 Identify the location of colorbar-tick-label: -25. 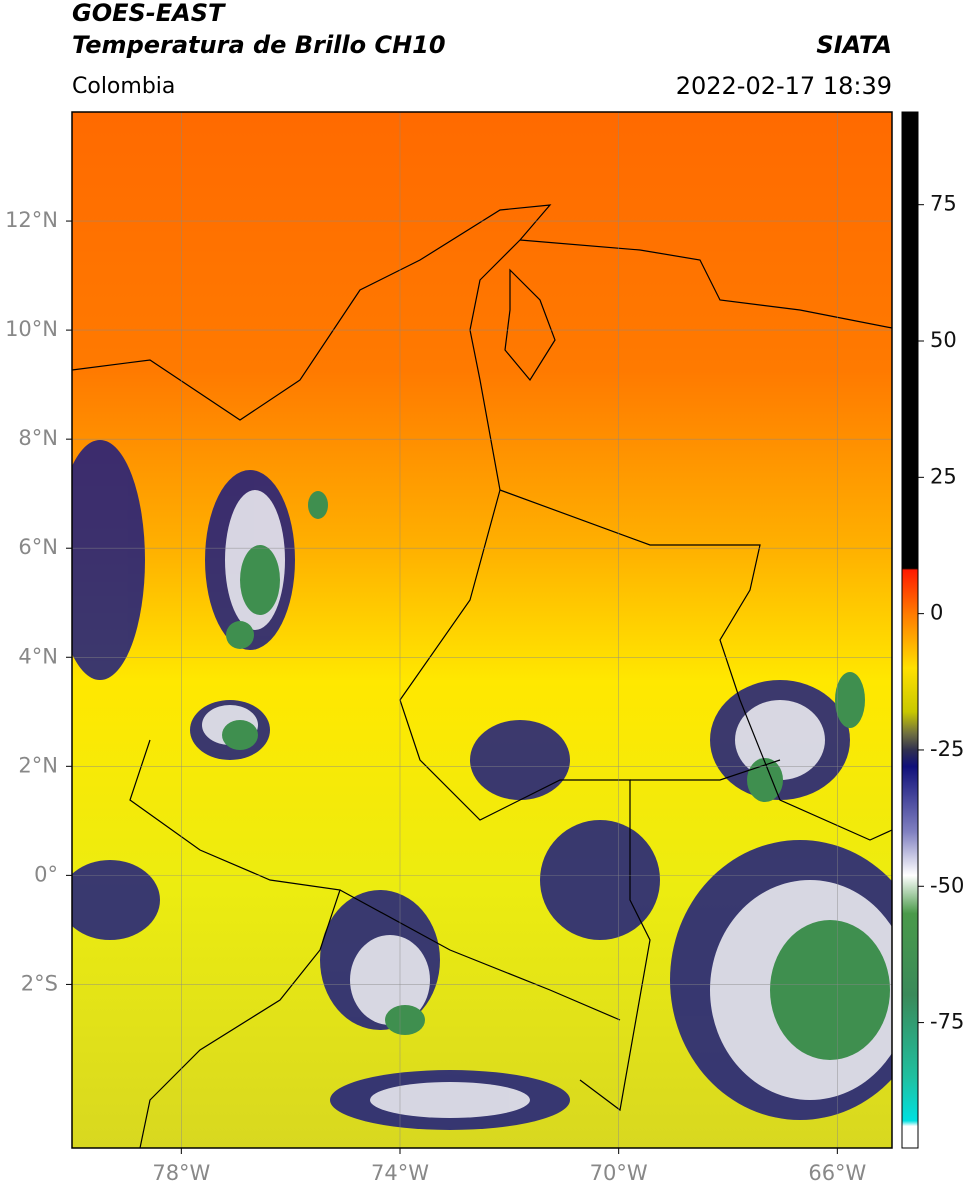
(947, 749).